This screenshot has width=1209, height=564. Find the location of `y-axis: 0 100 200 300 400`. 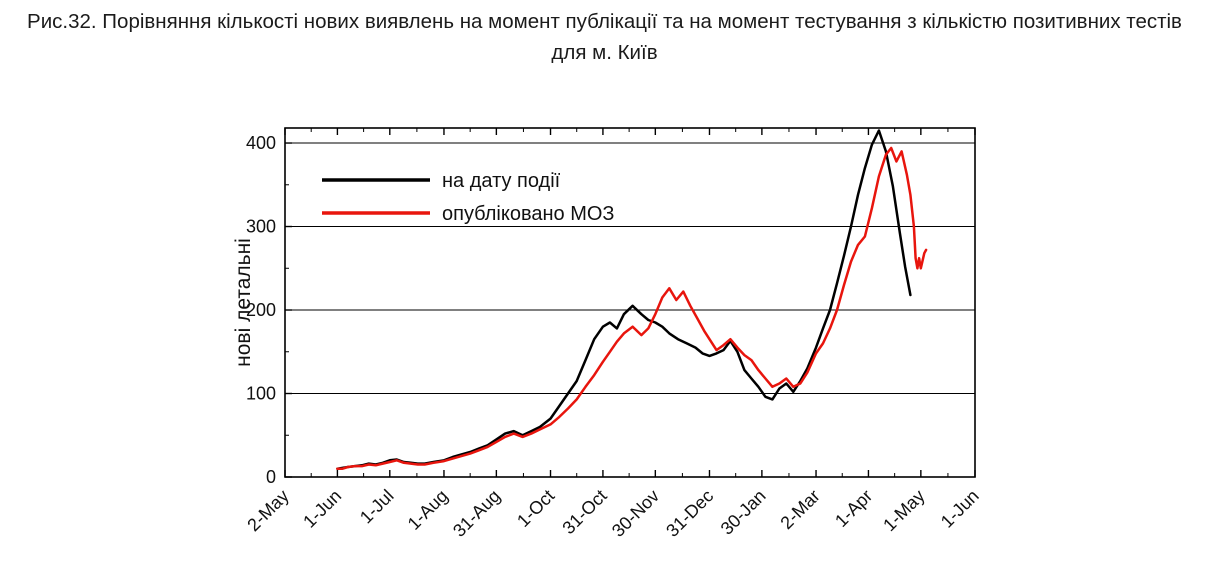

y-axis: 0 100 200 300 400 is located at coordinates (269, 310).